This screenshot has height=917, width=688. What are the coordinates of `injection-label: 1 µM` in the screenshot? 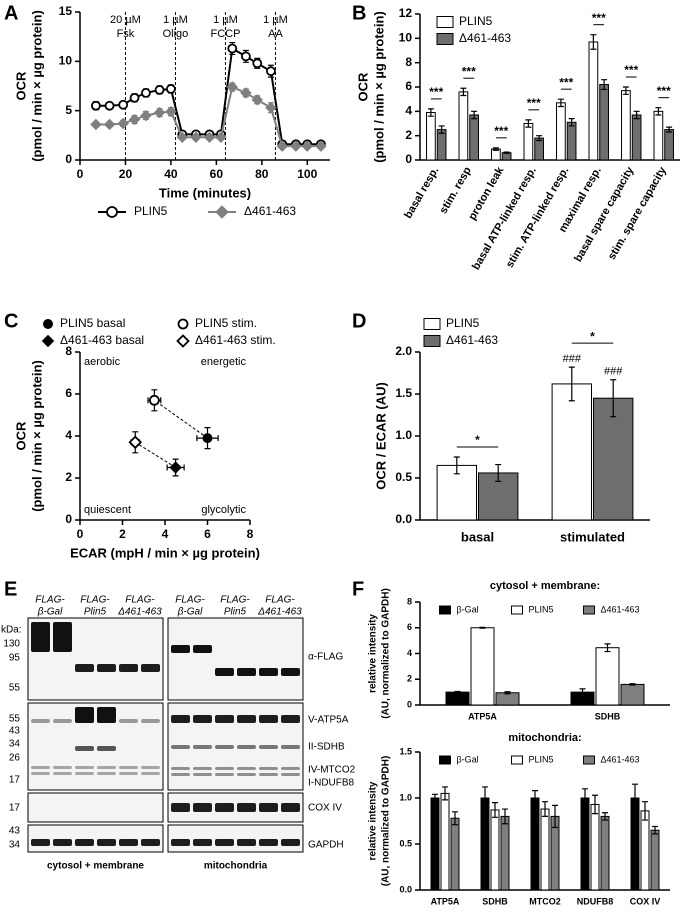 It's located at (225, 20).